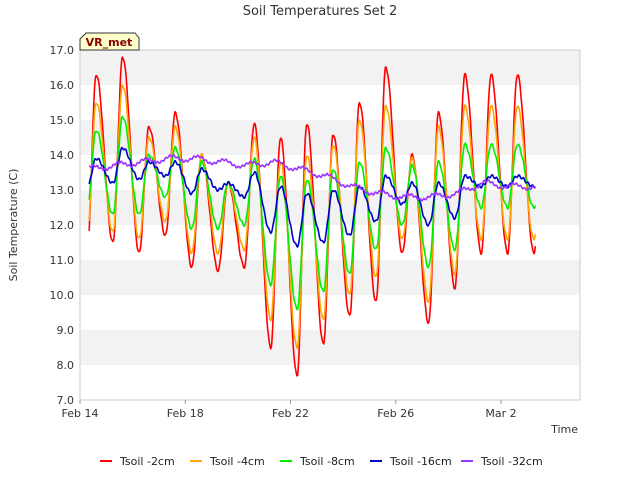  What do you see at coordinates (327, 461) in the screenshot?
I see `legend-label: Tsoil -8cm` at bounding box center [327, 461].